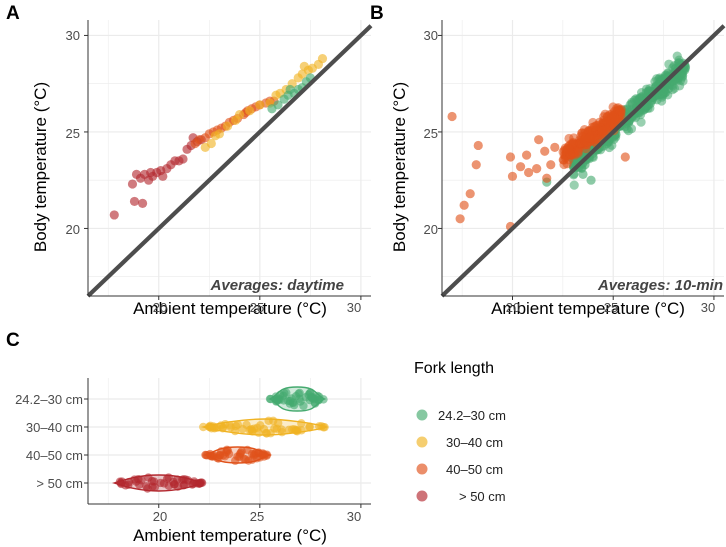 This screenshot has height=547, width=726. I want to click on panel-a-y-axis-title: Body temperature (°C), so click(40, 167).